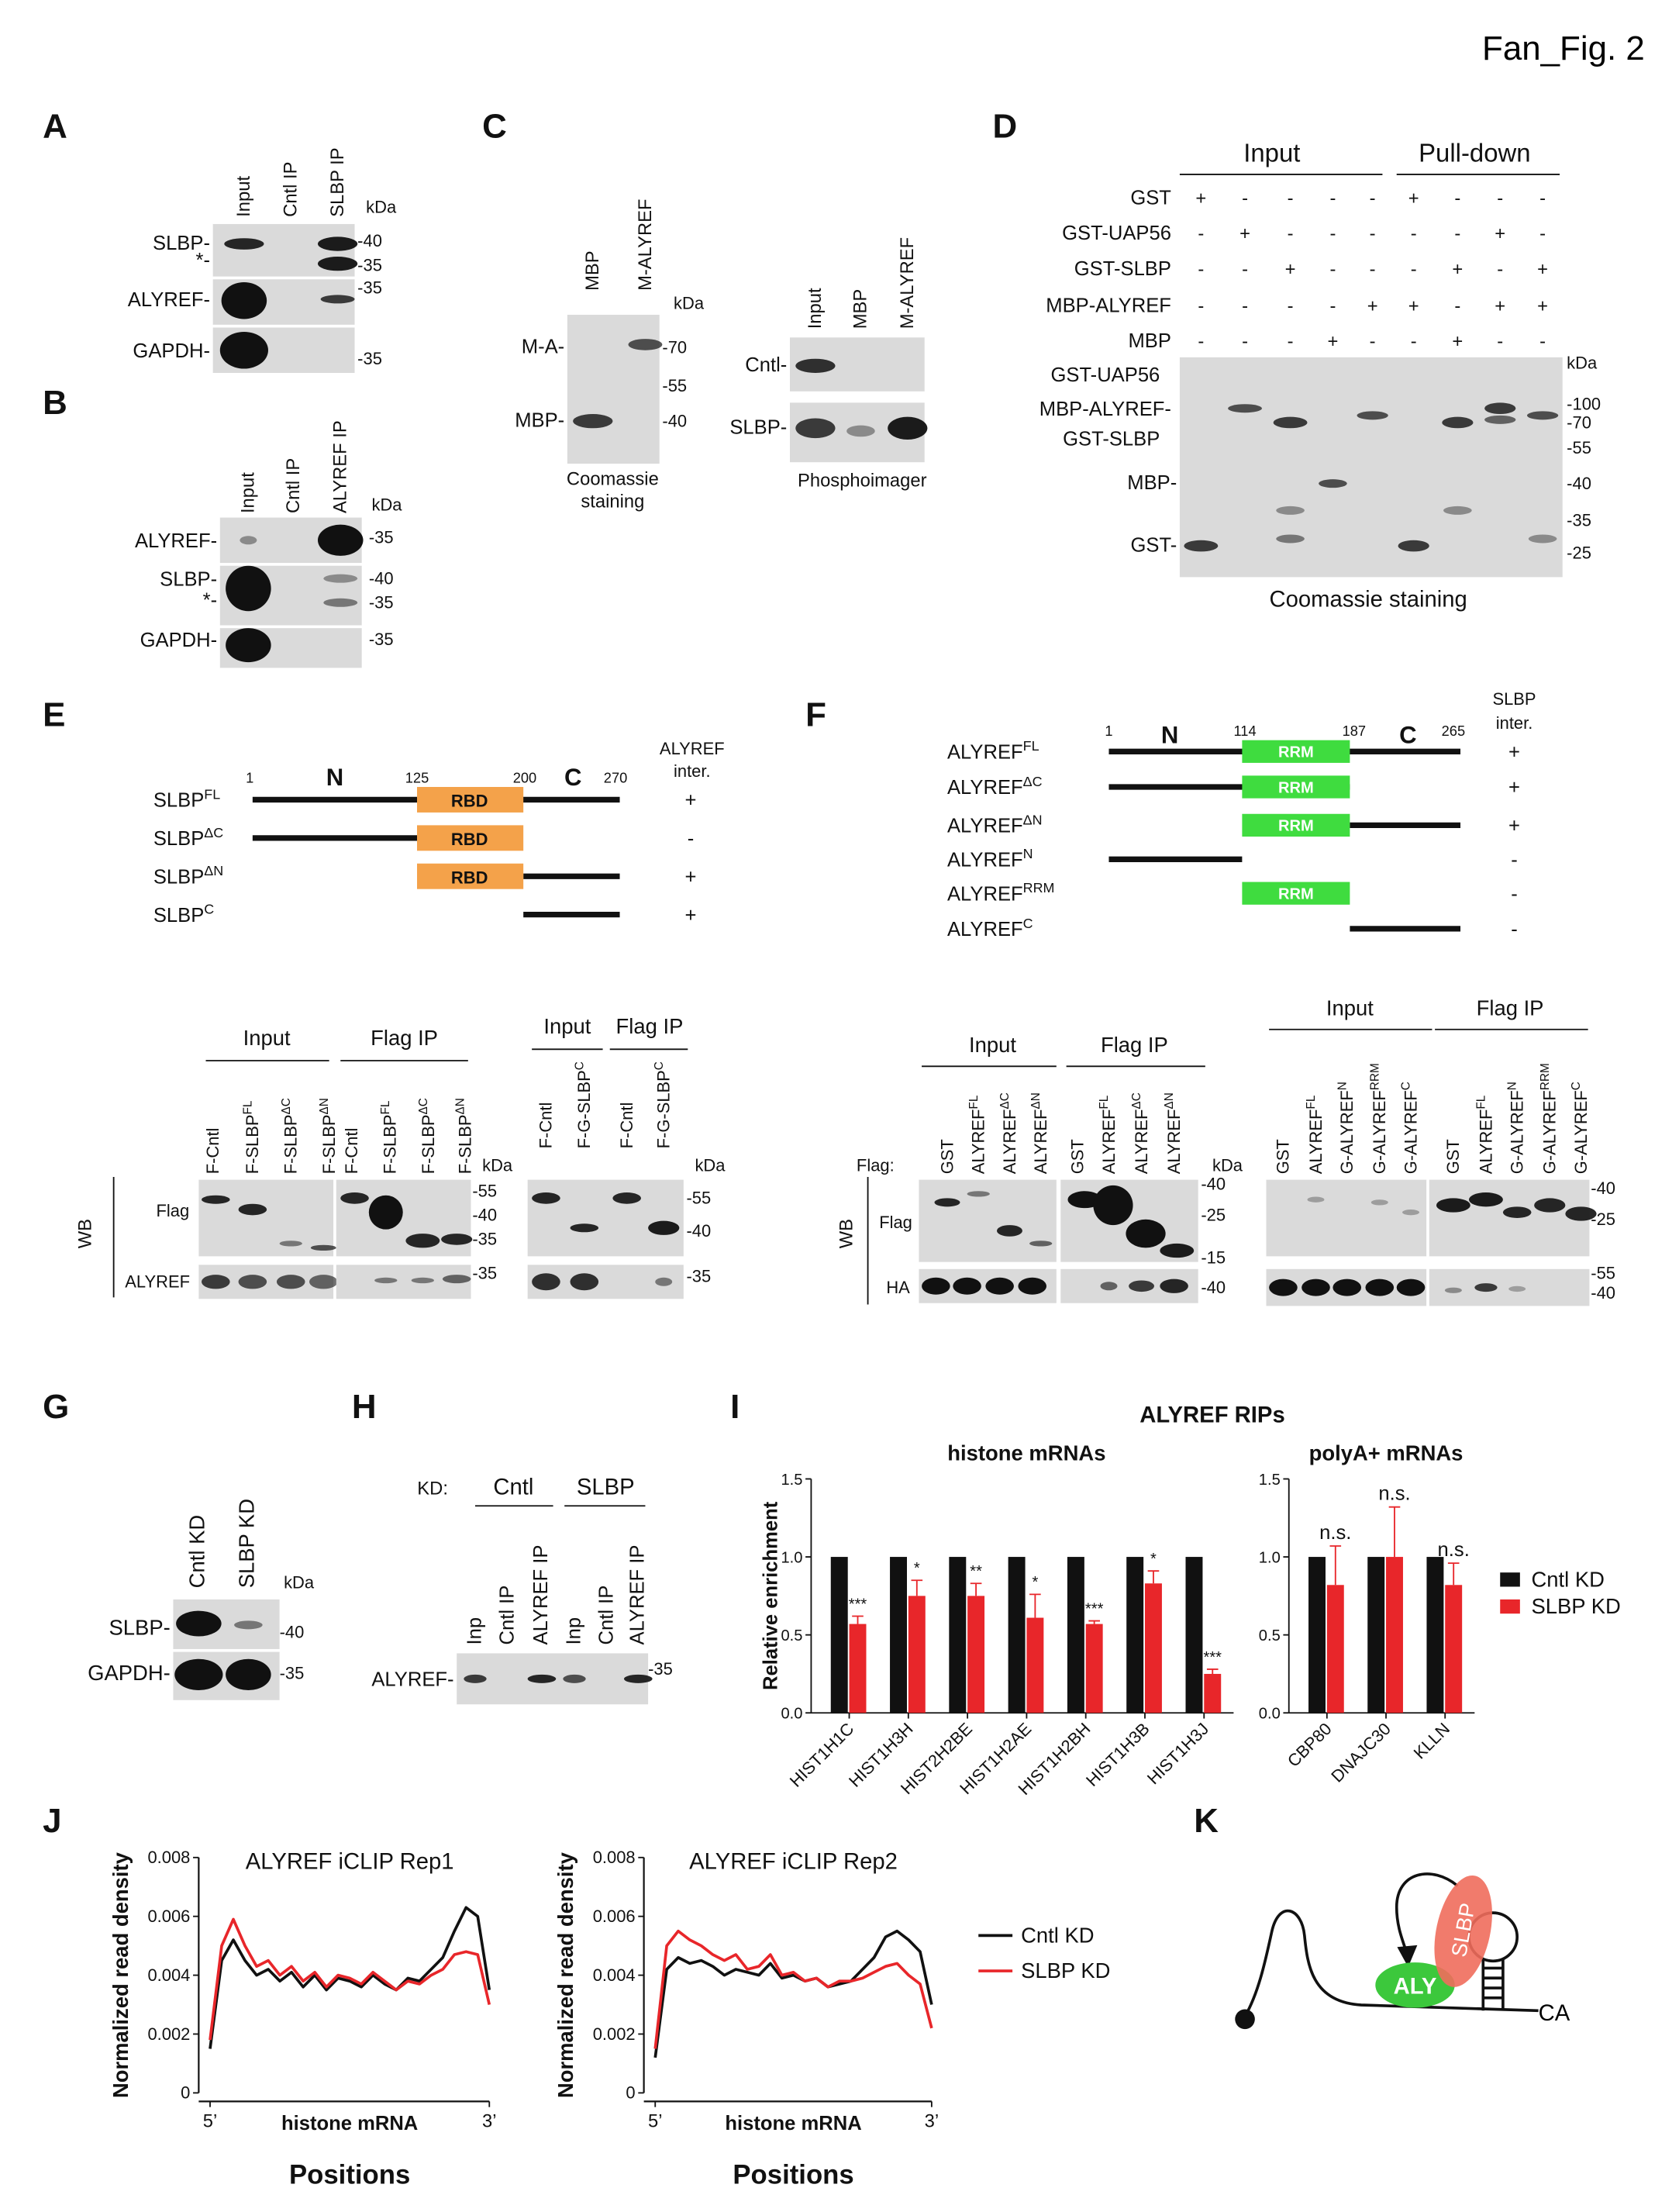  Describe the element at coordinates (615, 1858) in the screenshot. I see `y-tick-label: 0.008` at that location.